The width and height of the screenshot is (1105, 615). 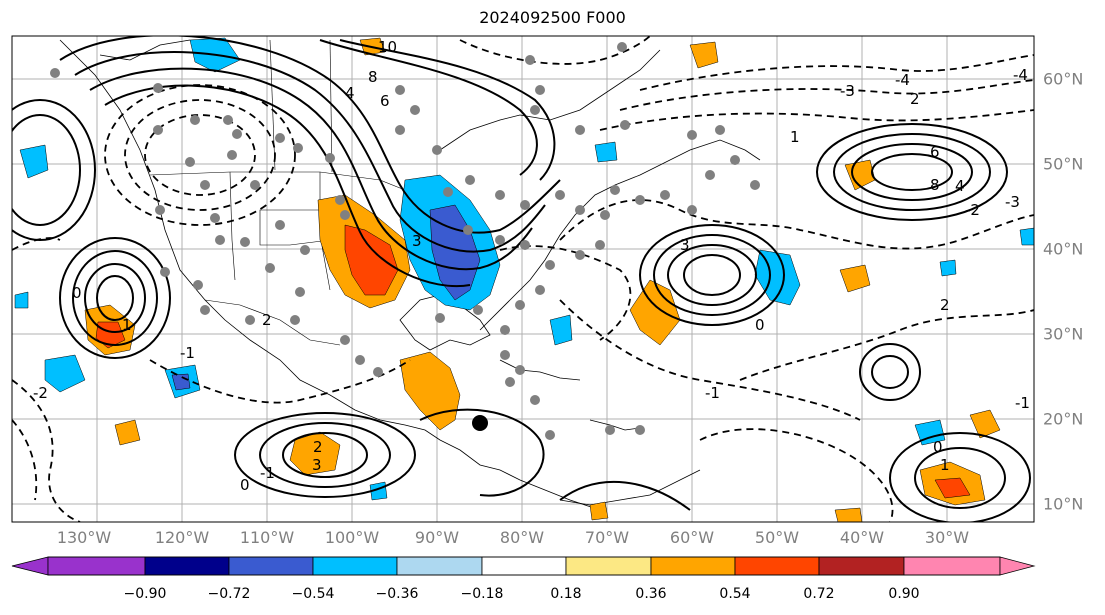 I want to click on lat-label: 30°N, so click(x=1063, y=334).